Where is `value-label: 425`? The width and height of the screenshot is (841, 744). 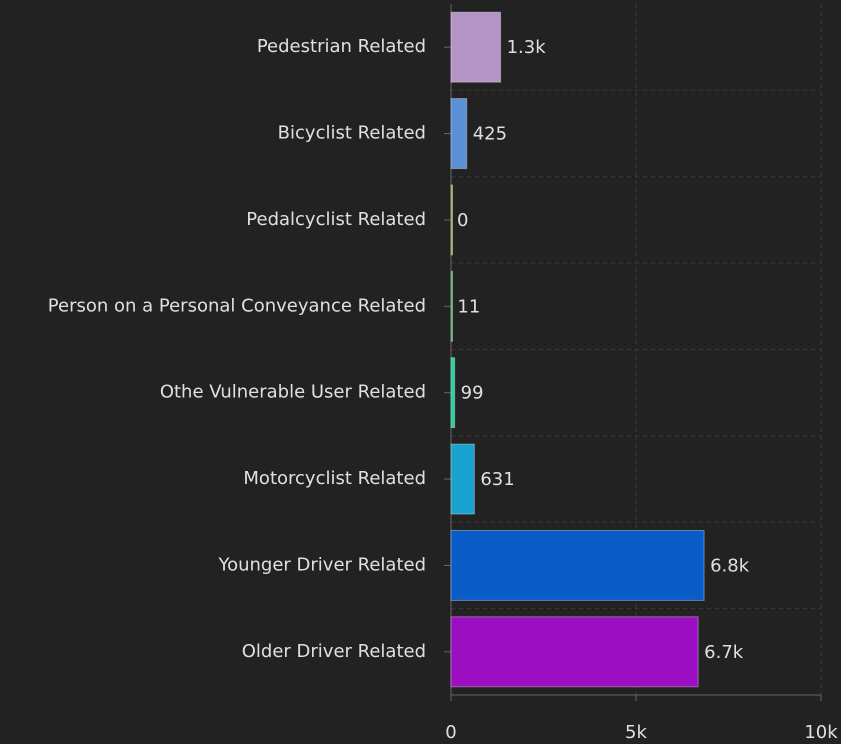
value-label: 425 is located at coordinates (490, 134).